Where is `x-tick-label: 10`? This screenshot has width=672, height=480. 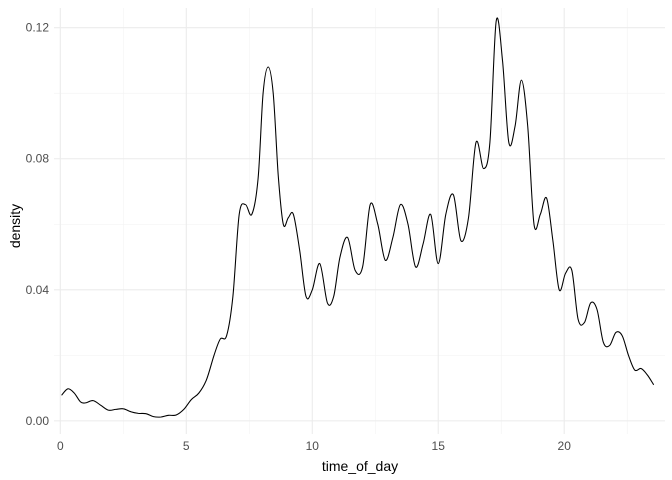 x-tick-label: 10 is located at coordinates (313, 446).